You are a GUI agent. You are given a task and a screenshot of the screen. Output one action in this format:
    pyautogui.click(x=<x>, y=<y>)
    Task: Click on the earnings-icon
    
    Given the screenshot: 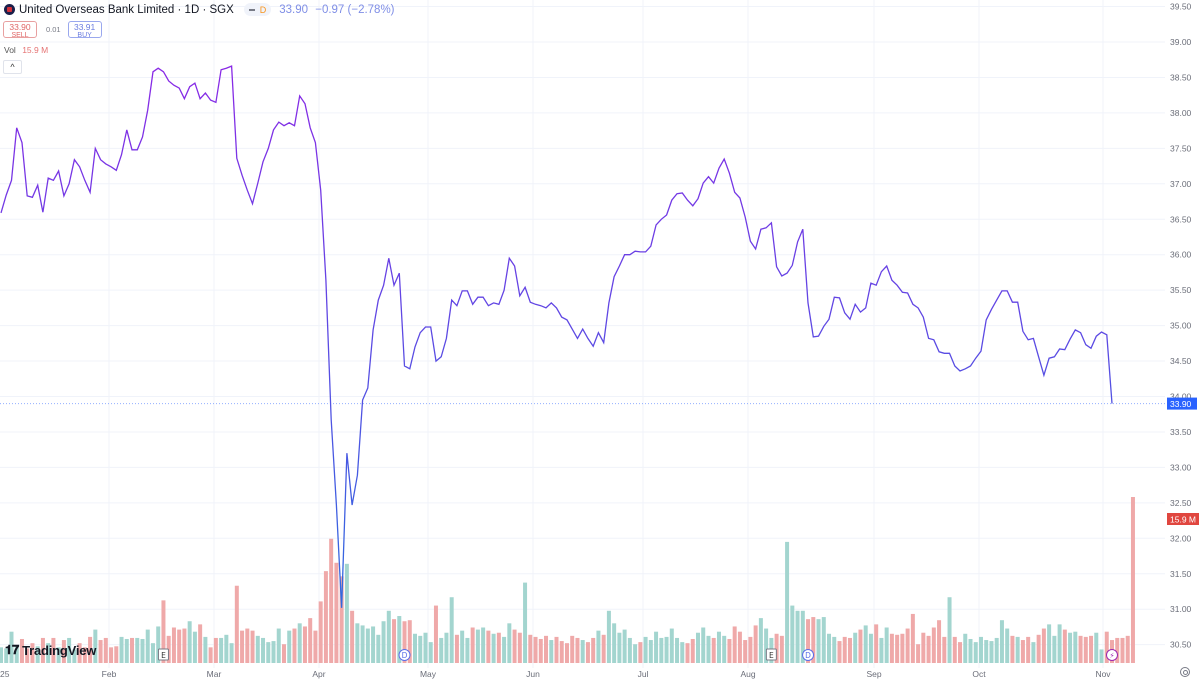 What is the action you would take?
    pyautogui.click(x=771, y=654)
    